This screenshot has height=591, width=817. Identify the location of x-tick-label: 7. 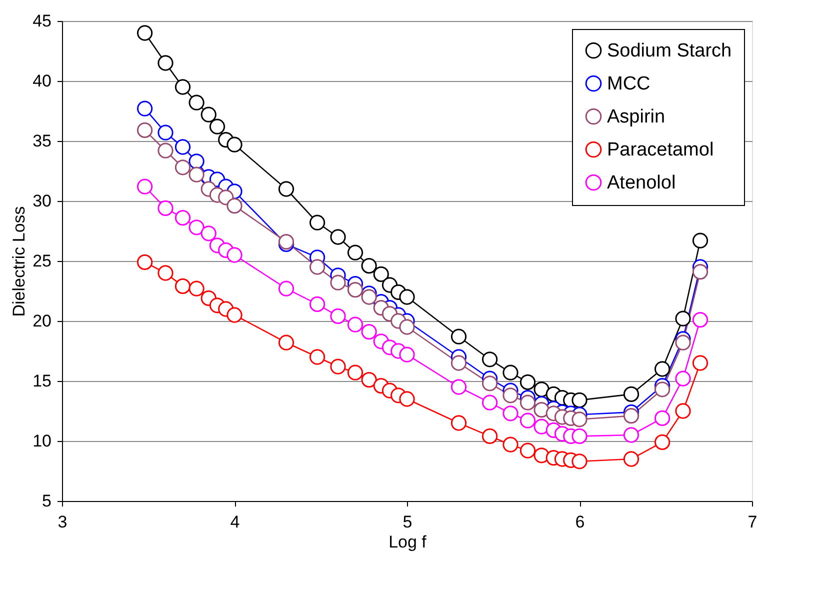
(753, 522).